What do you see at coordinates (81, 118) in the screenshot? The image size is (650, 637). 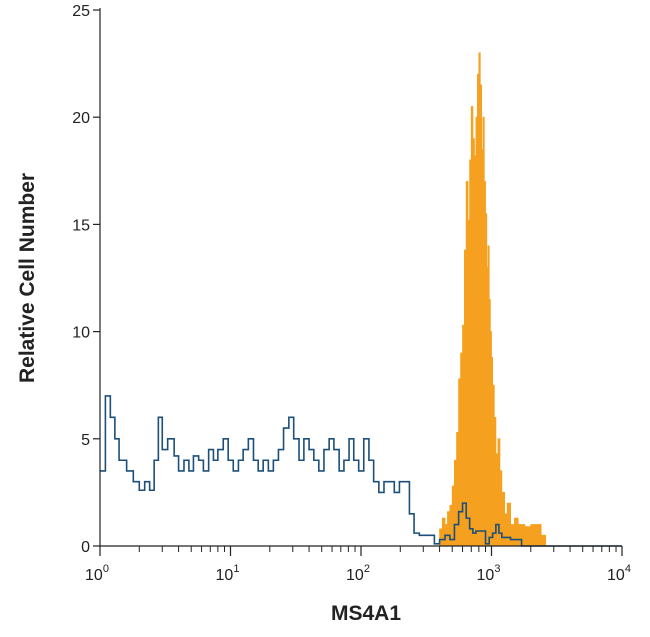 I see `y-tick-label: 20` at bounding box center [81, 118].